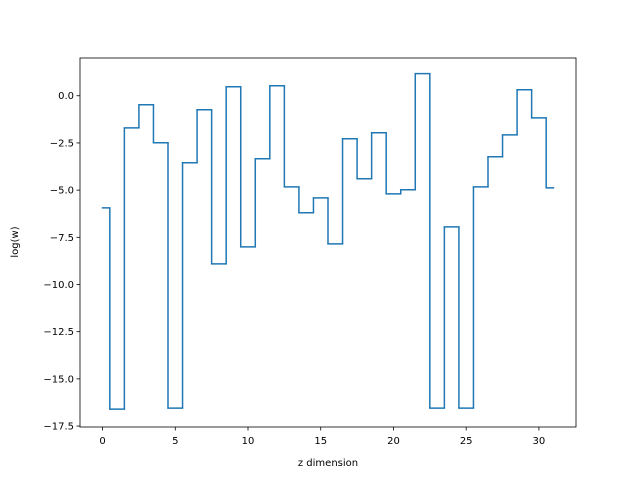 Image resolution: width=640 pixels, height=480 pixels. What do you see at coordinates (58, 427) in the screenshot?
I see `y-tick-label: −17.5` at bounding box center [58, 427].